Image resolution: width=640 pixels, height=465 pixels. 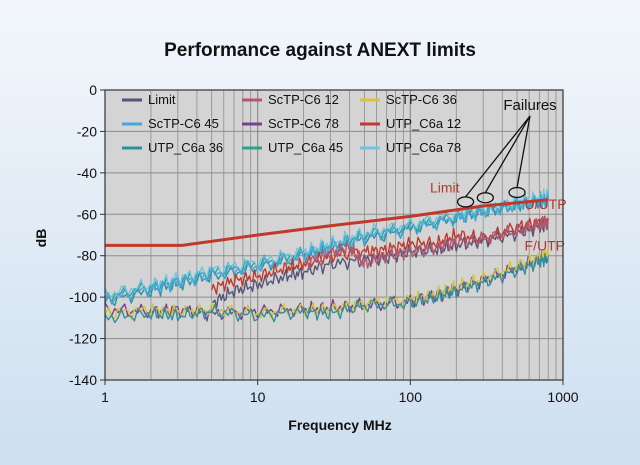 What do you see at coordinates (162, 99) in the screenshot?
I see `legend-label: Limit` at bounding box center [162, 99].